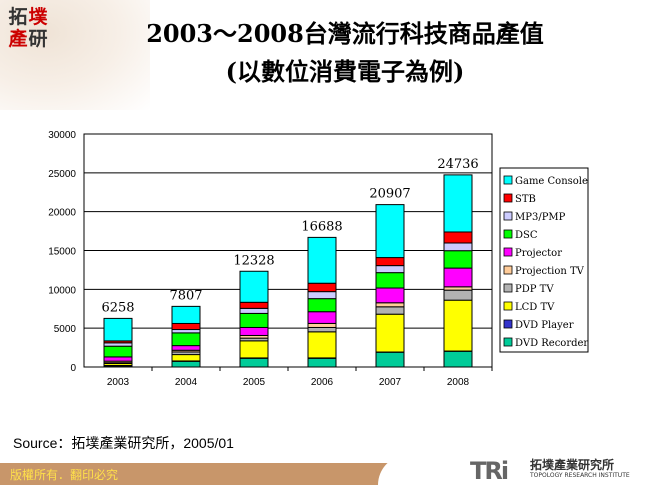  I want to click on legend-label: Projector, so click(538, 253).